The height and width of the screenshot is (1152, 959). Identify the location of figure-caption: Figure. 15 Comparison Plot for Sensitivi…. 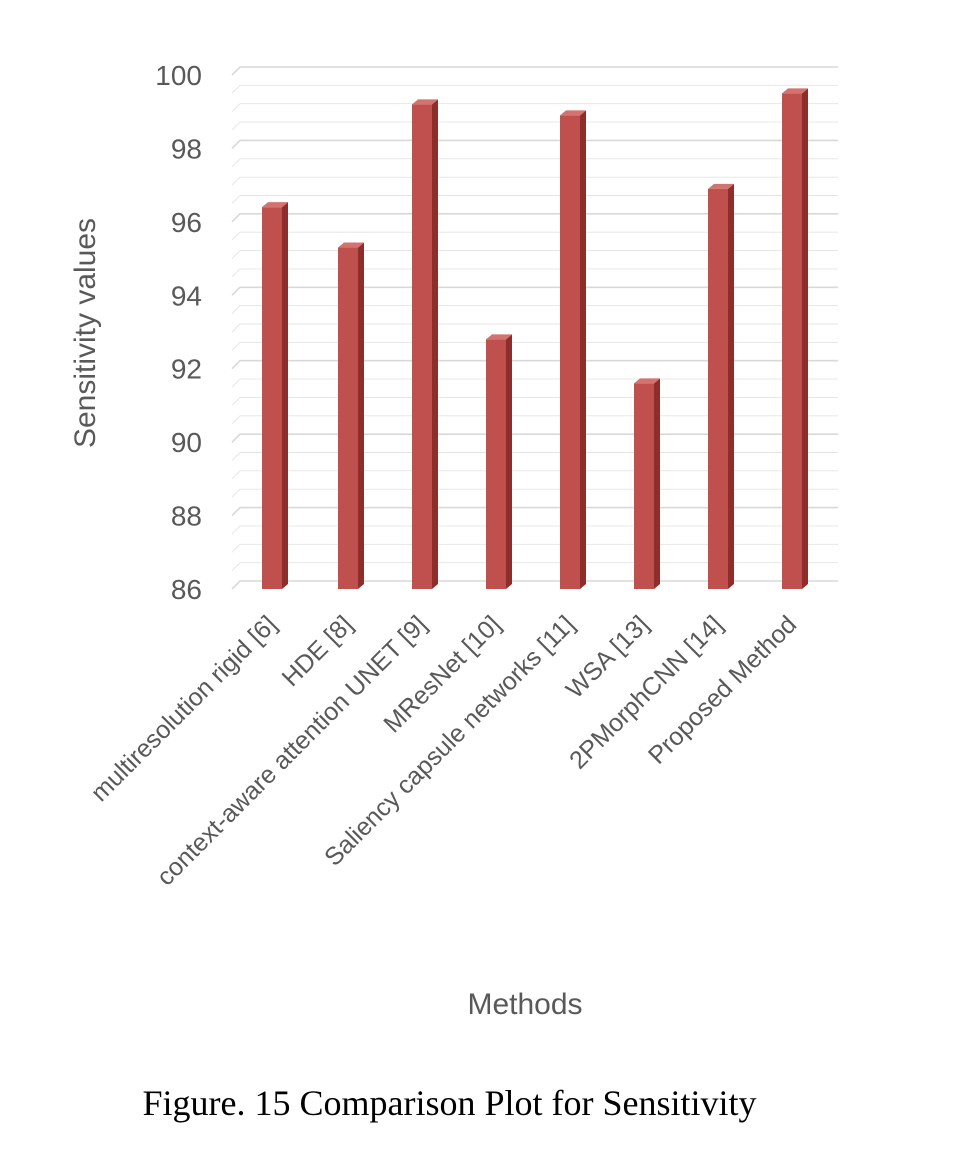
(449, 1103).